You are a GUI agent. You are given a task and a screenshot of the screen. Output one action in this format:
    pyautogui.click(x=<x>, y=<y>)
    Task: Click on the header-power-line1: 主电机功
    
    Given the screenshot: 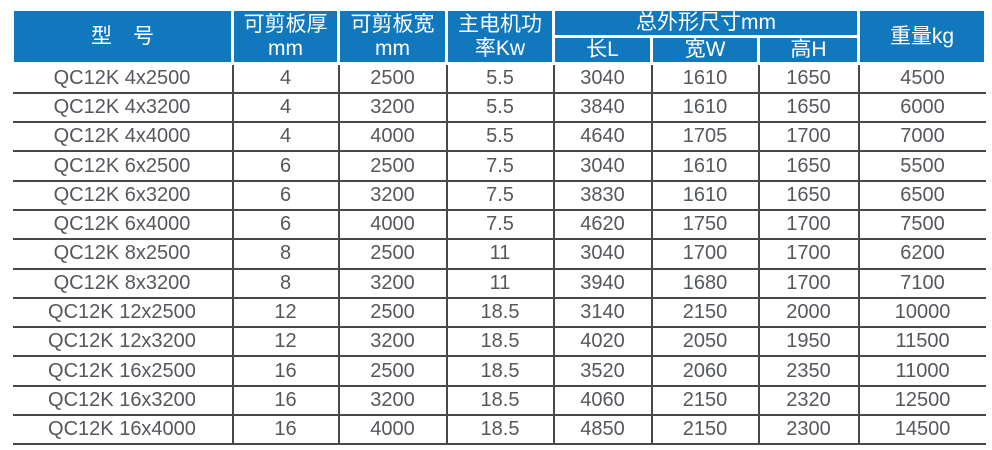 What is the action you would take?
    pyautogui.click(x=500, y=24)
    